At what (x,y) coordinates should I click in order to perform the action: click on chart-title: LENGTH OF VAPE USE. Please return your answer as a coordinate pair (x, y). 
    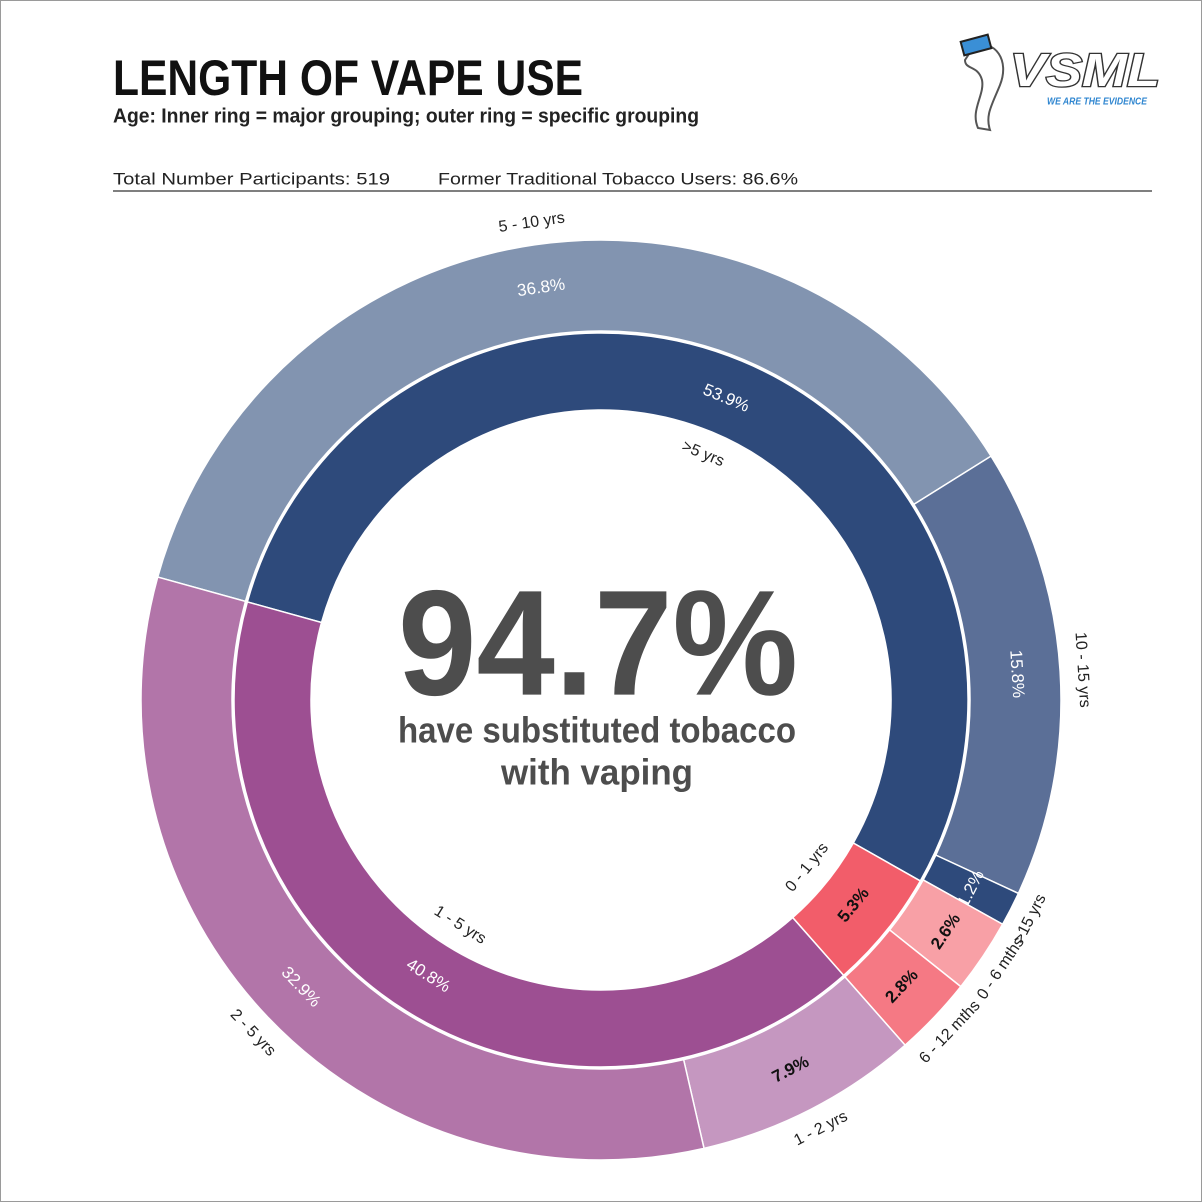
    Looking at the image, I should click on (348, 78).